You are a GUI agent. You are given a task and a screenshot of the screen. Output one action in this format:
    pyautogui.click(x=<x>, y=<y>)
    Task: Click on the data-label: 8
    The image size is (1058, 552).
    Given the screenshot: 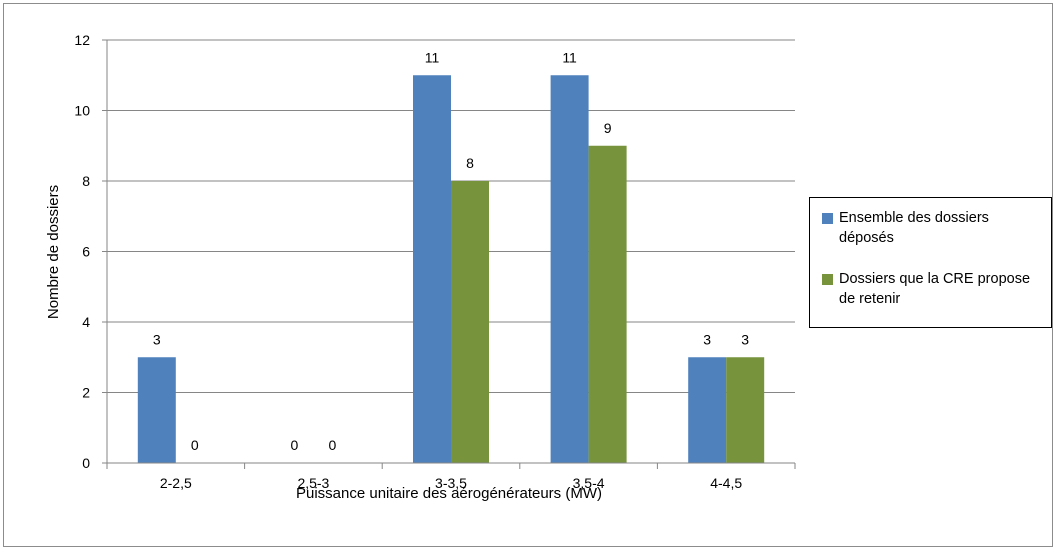 What is the action you would take?
    pyautogui.click(x=470, y=163)
    